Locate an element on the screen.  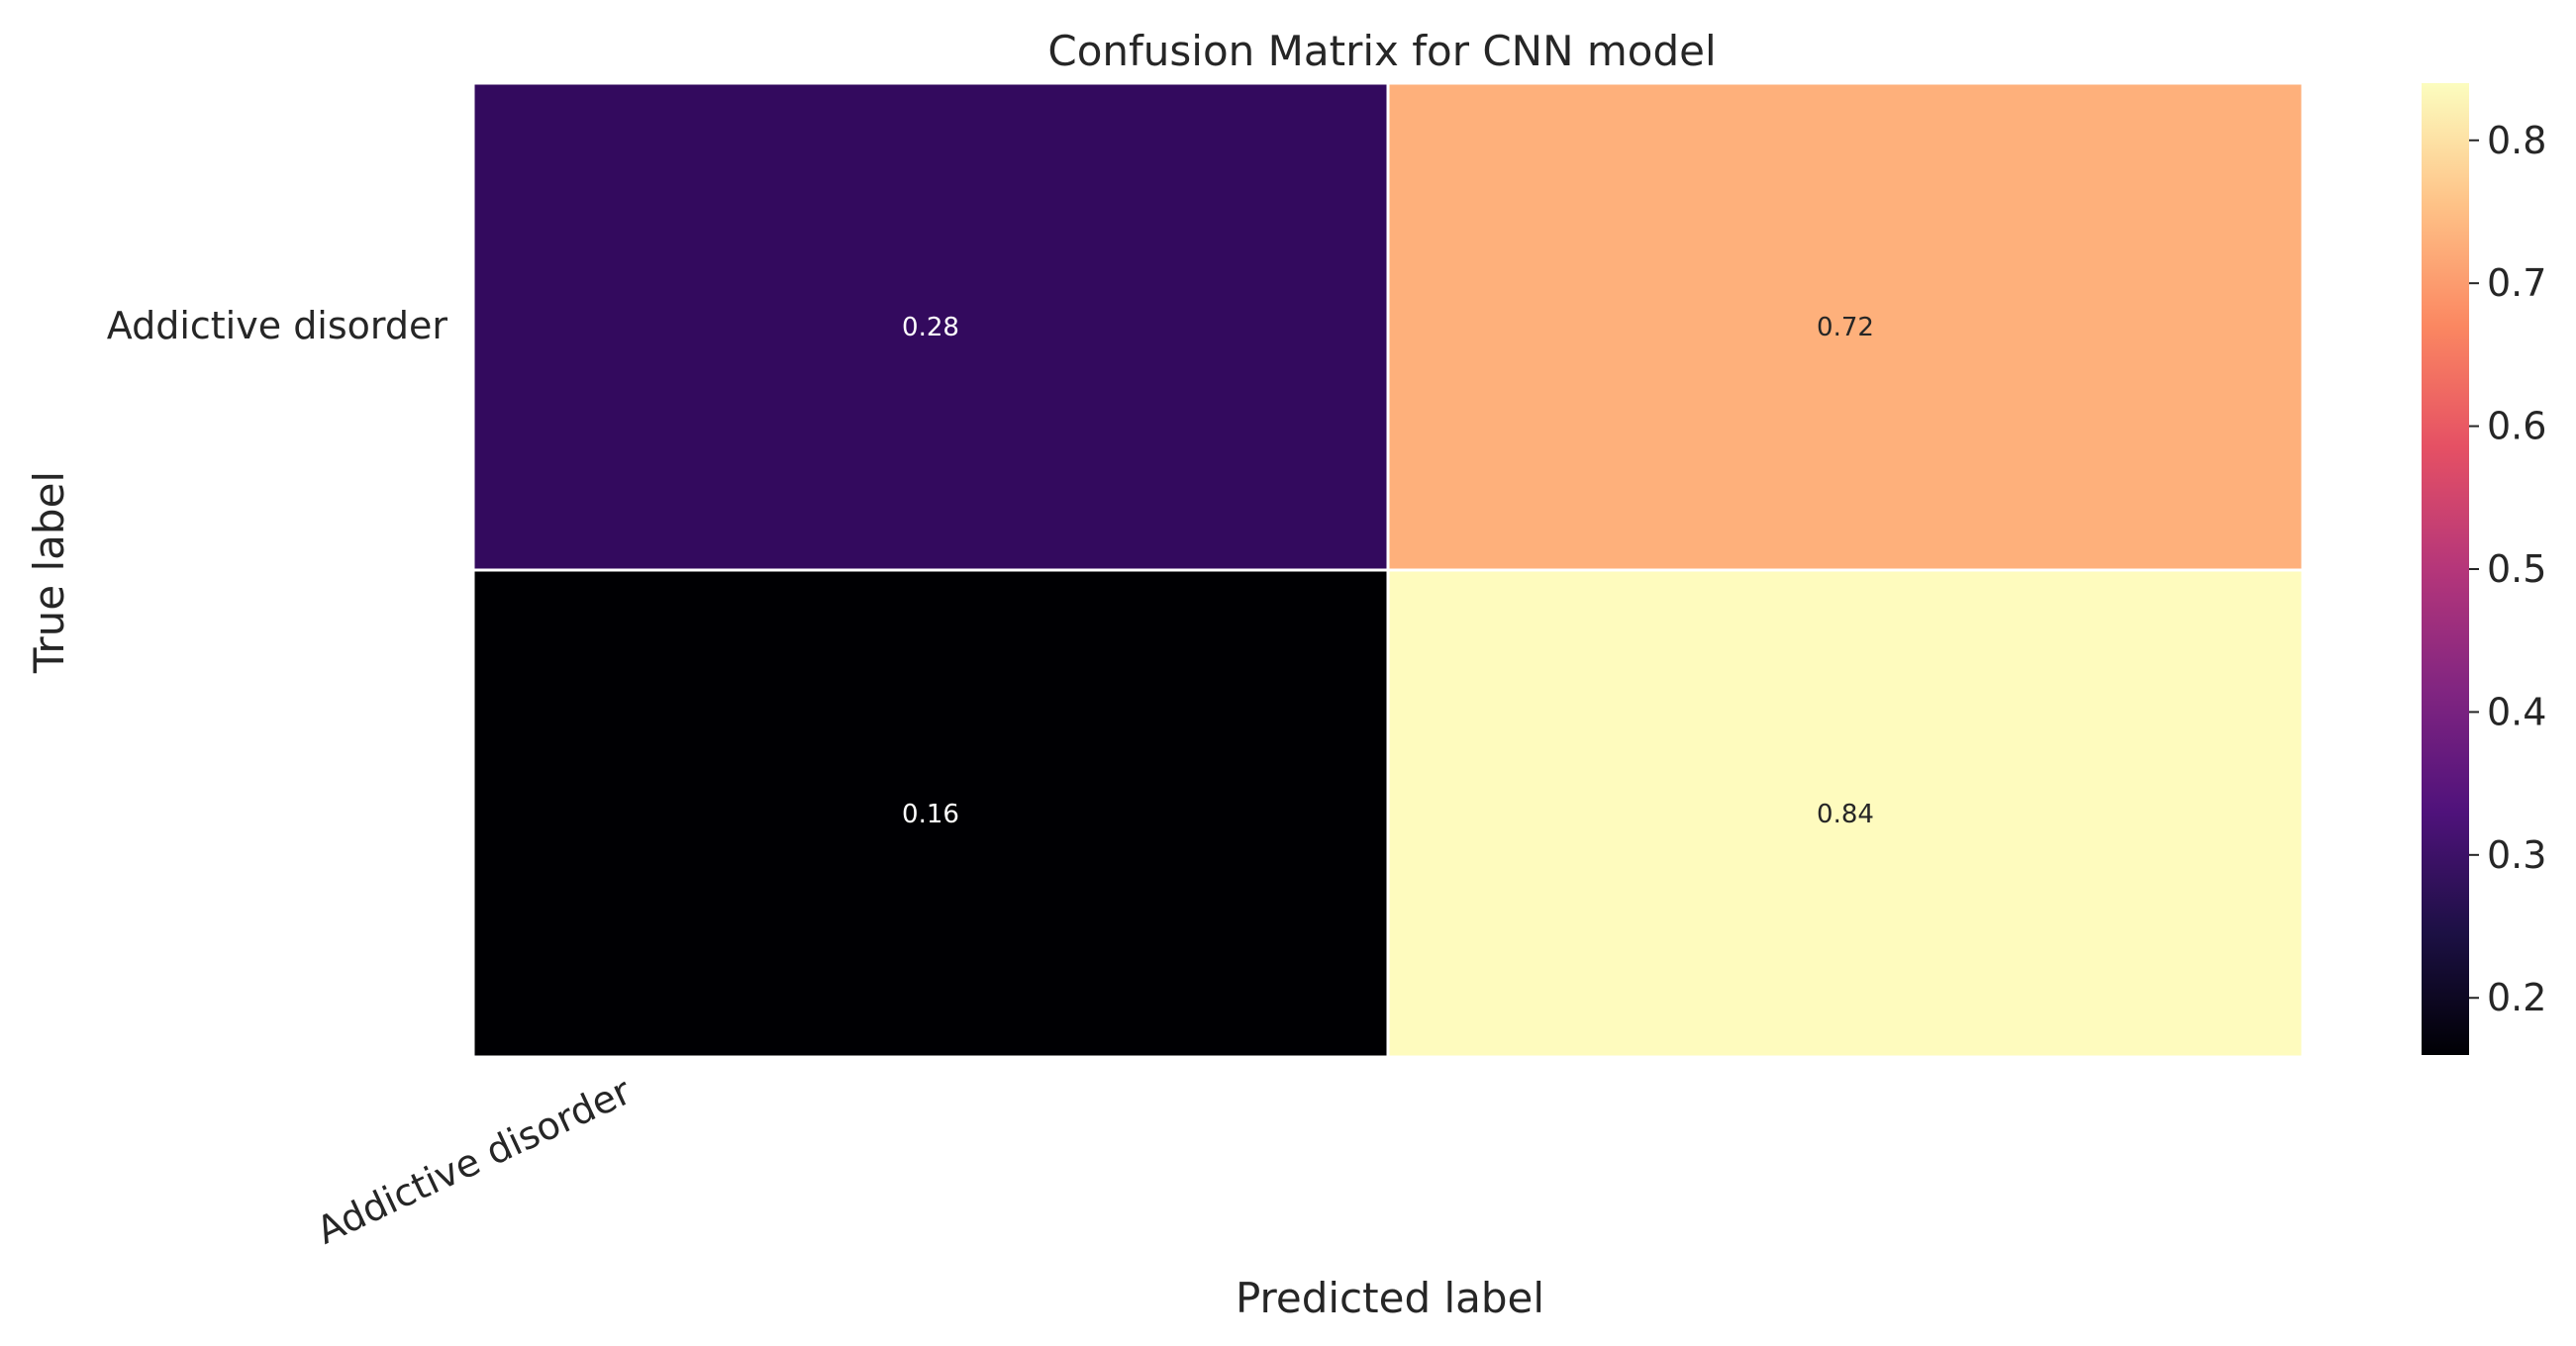
heatmap-value-labels: 0.28 0.72 0.16 0.84 is located at coordinates (1388, 571).